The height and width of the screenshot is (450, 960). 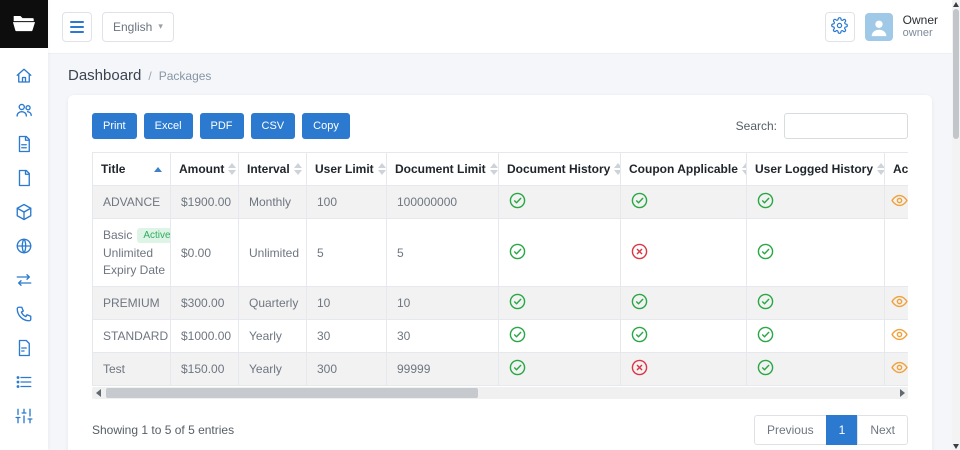 I want to click on export-buttons: Print Excel PDF CSV Copy, so click(x=221, y=126).